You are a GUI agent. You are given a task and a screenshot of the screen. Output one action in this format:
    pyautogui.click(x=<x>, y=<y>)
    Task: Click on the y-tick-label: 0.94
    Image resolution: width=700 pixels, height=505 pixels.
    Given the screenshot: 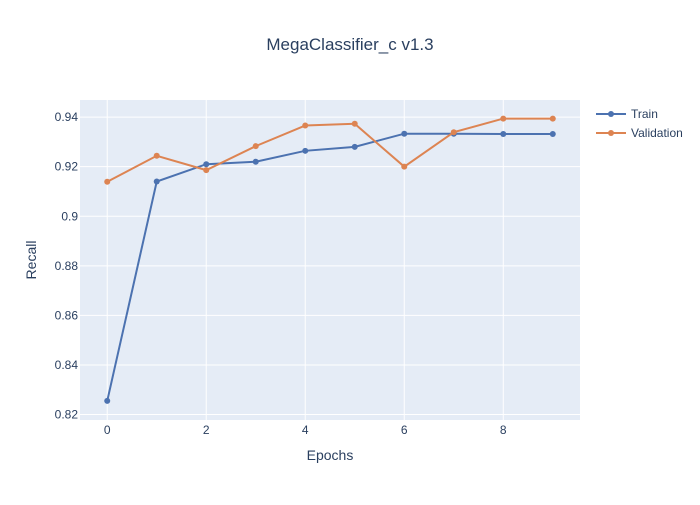 What is the action you would take?
    pyautogui.click(x=67, y=117)
    